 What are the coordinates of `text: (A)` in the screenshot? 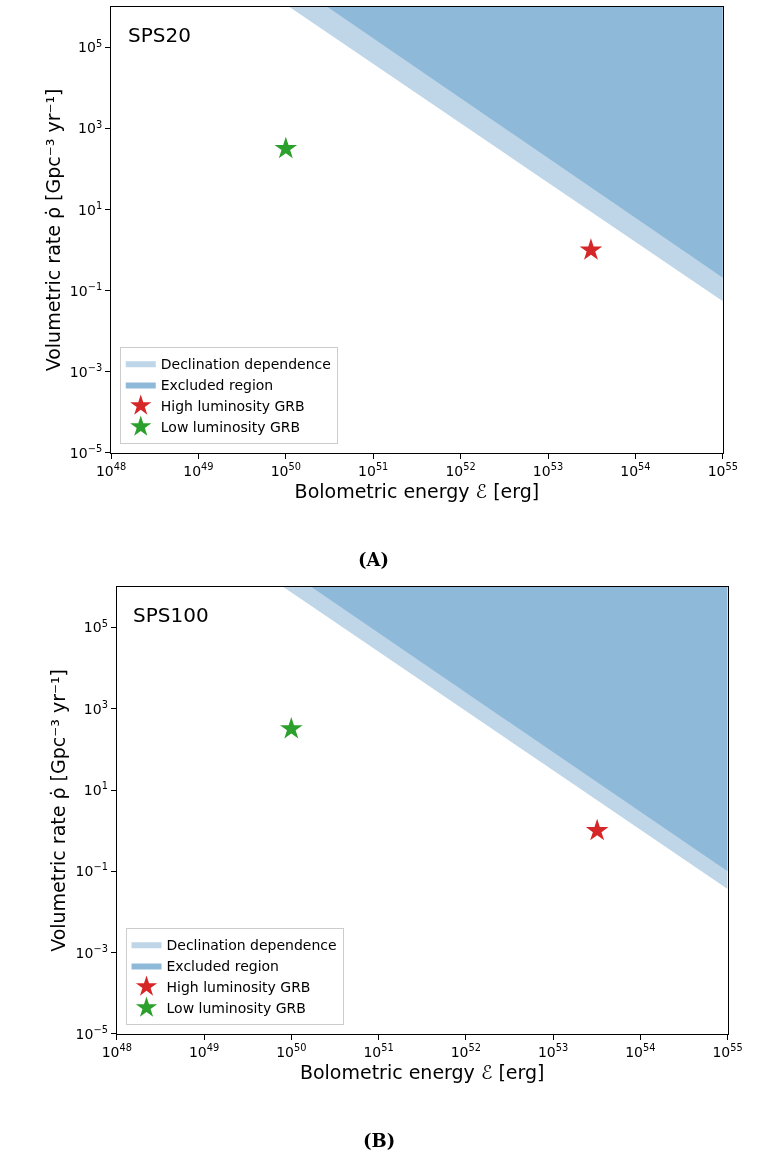 It's located at (373, 559).